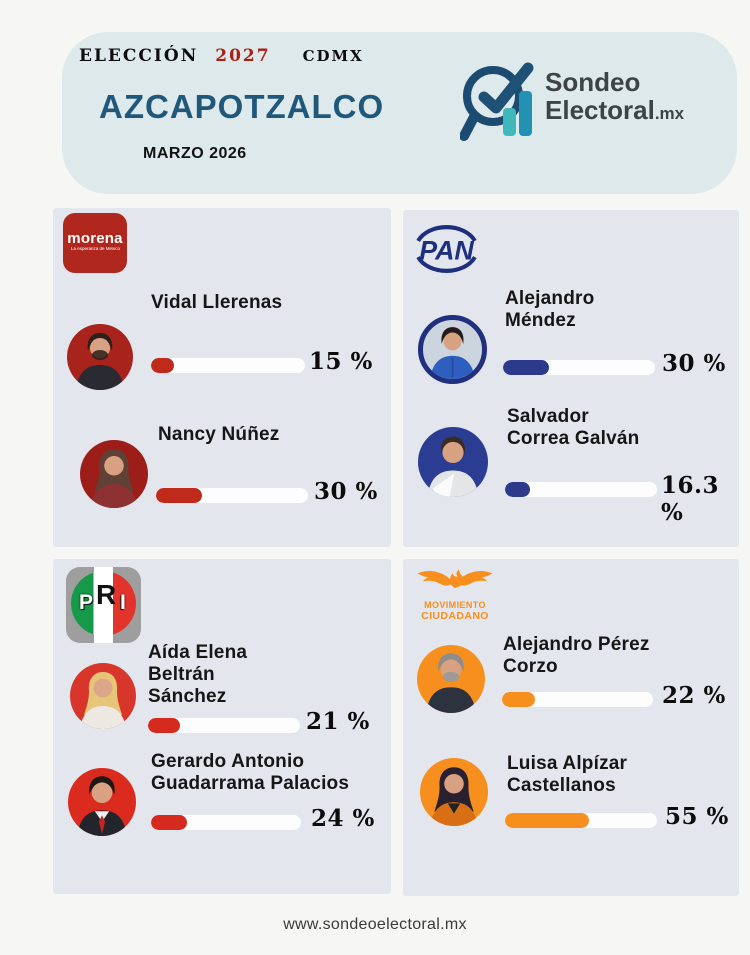 This screenshot has height=955, width=750. What do you see at coordinates (669, 113) in the screenshot?
I see `brand-tld: .mx` at bounding box center [669, 113].